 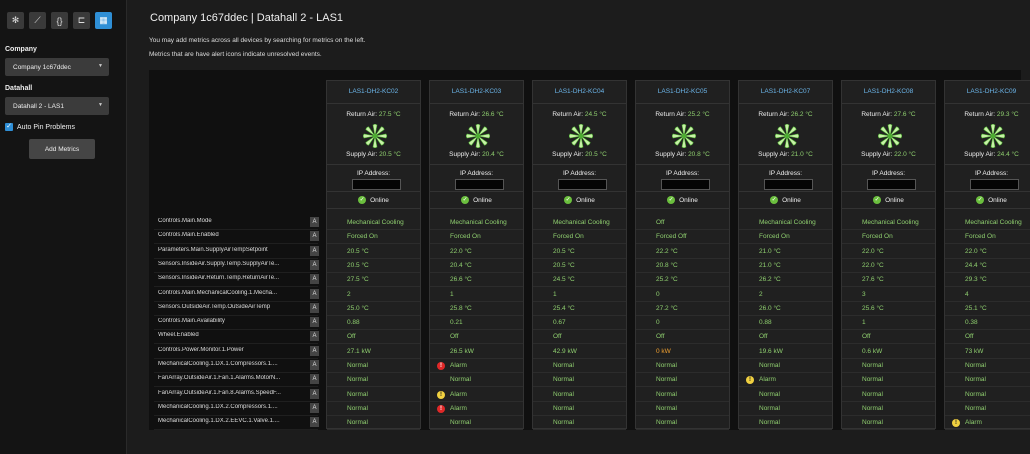 What do you see at coordinates (465, 114) in the screenshot?
I see `return-air-label: Return Air:` at bounding box center [465, 114].